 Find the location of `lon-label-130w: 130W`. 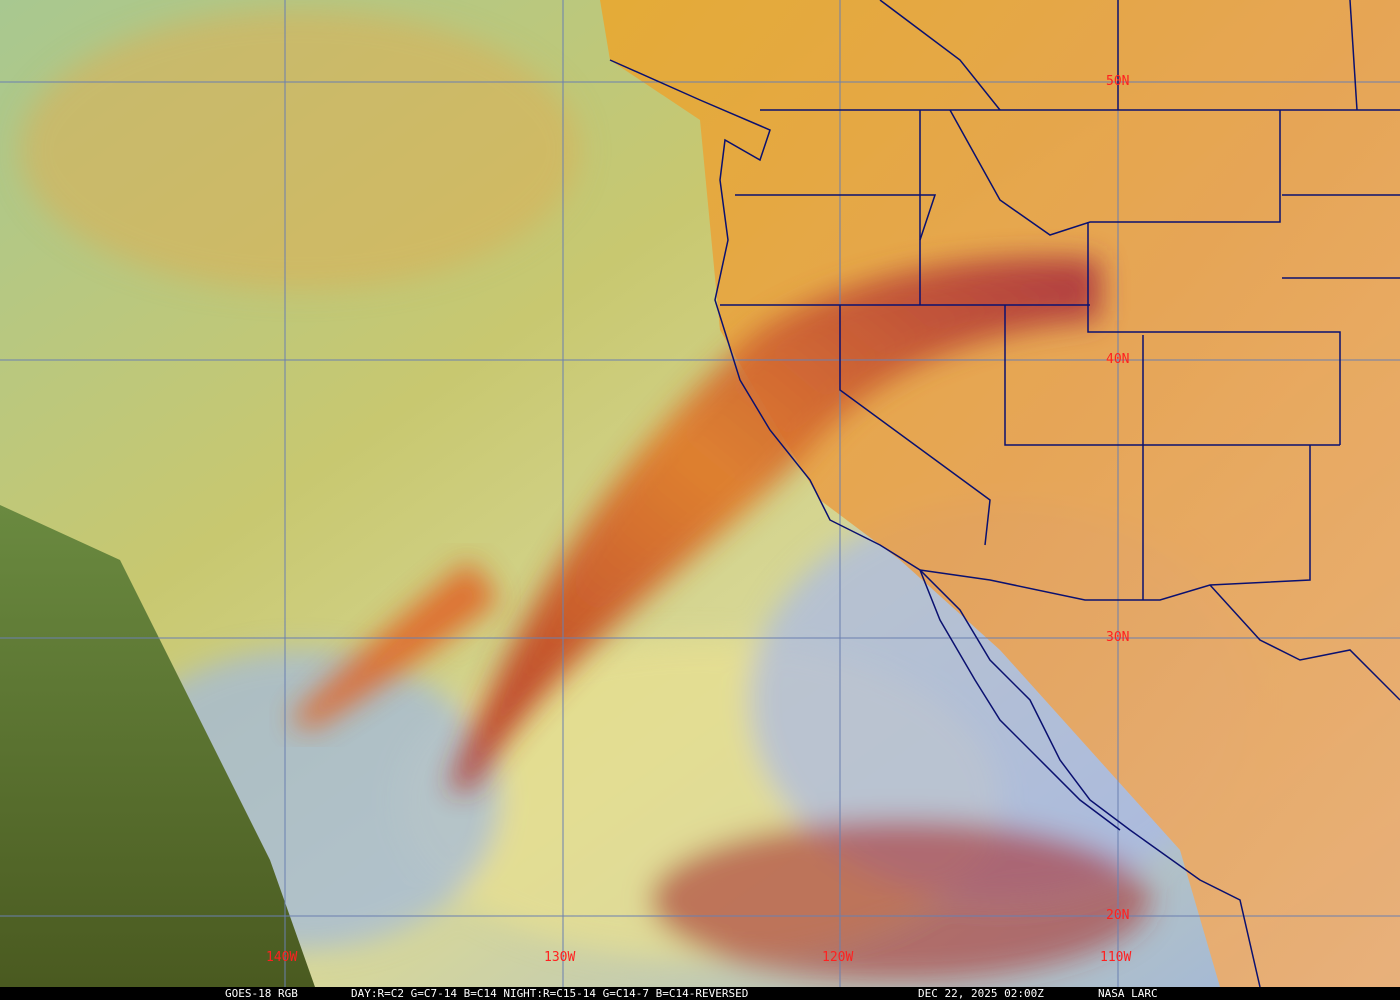

lon-label-130w: 130W is located at coordinates (559, 957).